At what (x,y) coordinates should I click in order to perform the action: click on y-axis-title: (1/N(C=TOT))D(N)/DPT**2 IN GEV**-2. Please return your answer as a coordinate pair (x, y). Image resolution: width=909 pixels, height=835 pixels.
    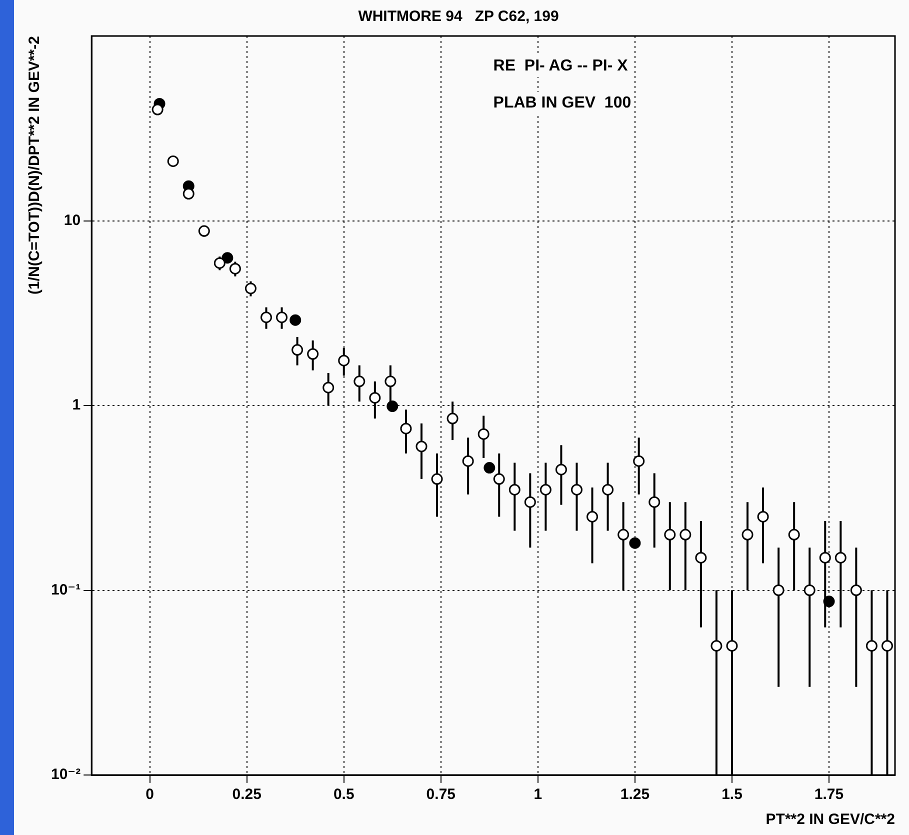
    Looking at the image, I should click on (35, 165).